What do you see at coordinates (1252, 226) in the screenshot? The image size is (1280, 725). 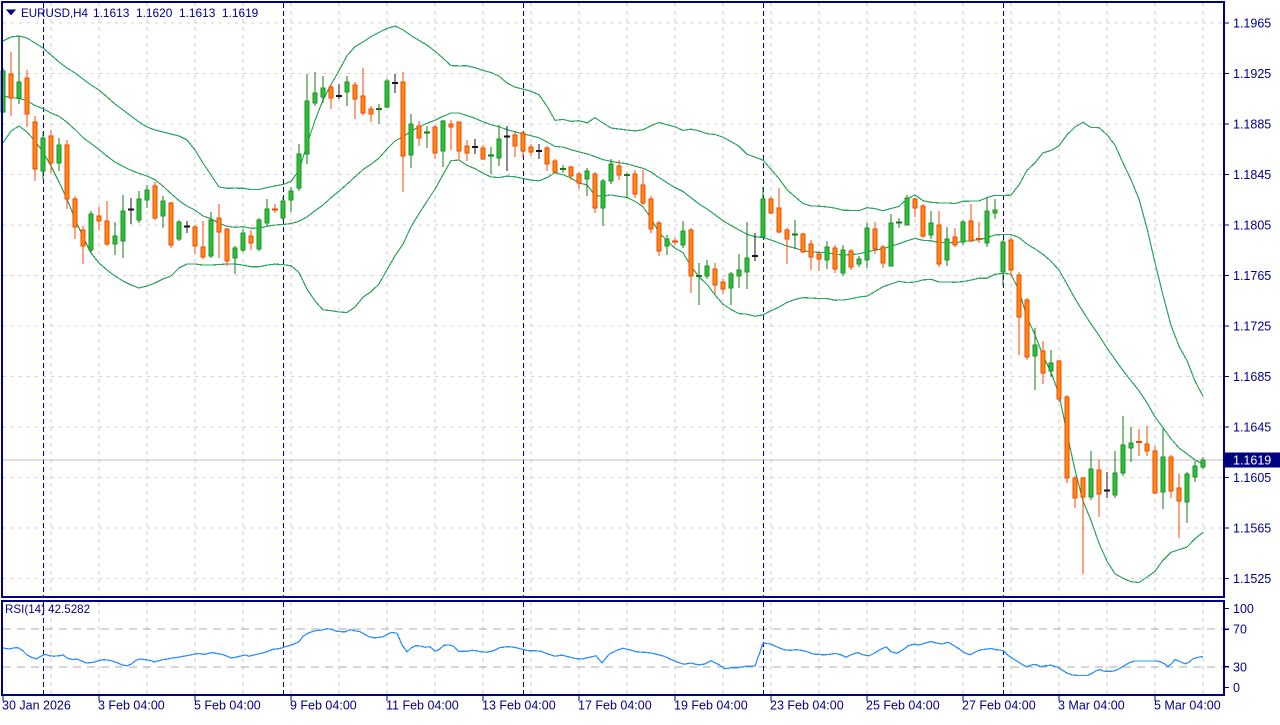 I see `svg-text: 1.1805` at bounding box center [1252, 226].